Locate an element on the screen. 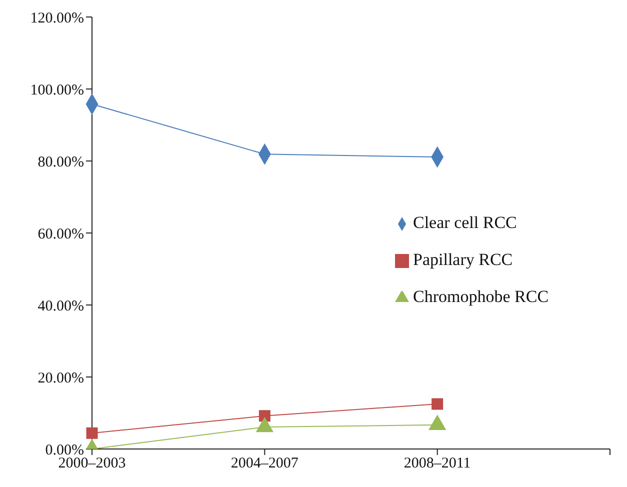 Image resolution: width=627 pixels, height=487 pixels. y-tick-label: 40.00% is located at coordinates (61, 306).